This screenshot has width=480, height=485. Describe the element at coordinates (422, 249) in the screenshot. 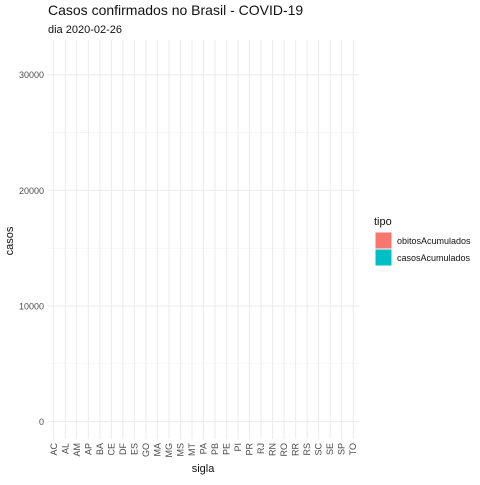

I see `legend-items: obitosAcumulados casosAcumulados` at that location.